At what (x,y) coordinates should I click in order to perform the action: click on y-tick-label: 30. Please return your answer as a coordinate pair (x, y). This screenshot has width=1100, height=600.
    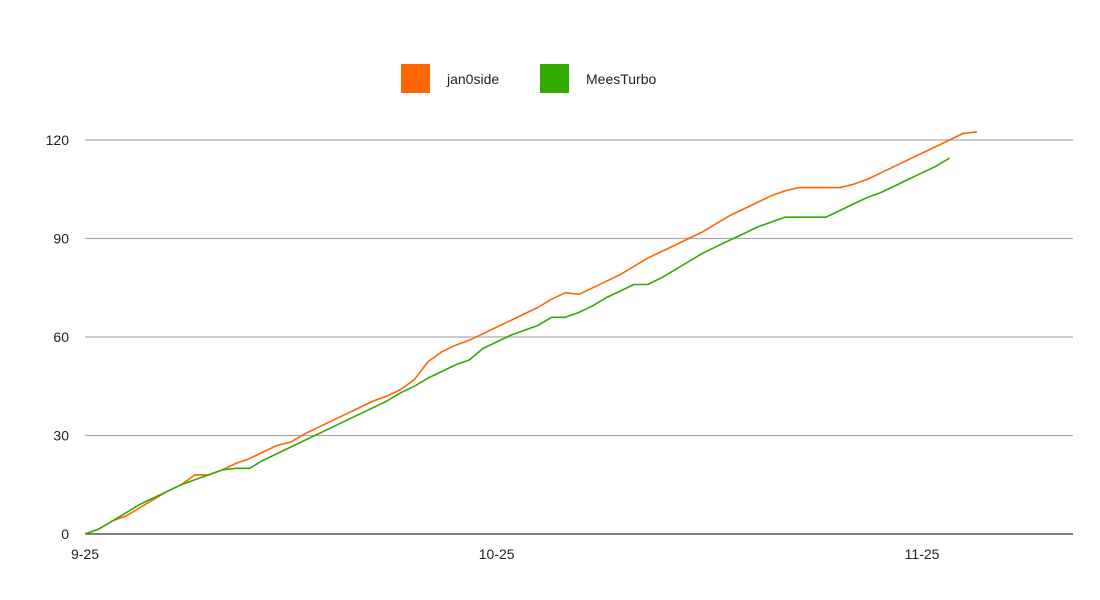
    Looking at the image, I should click on (61, 436).